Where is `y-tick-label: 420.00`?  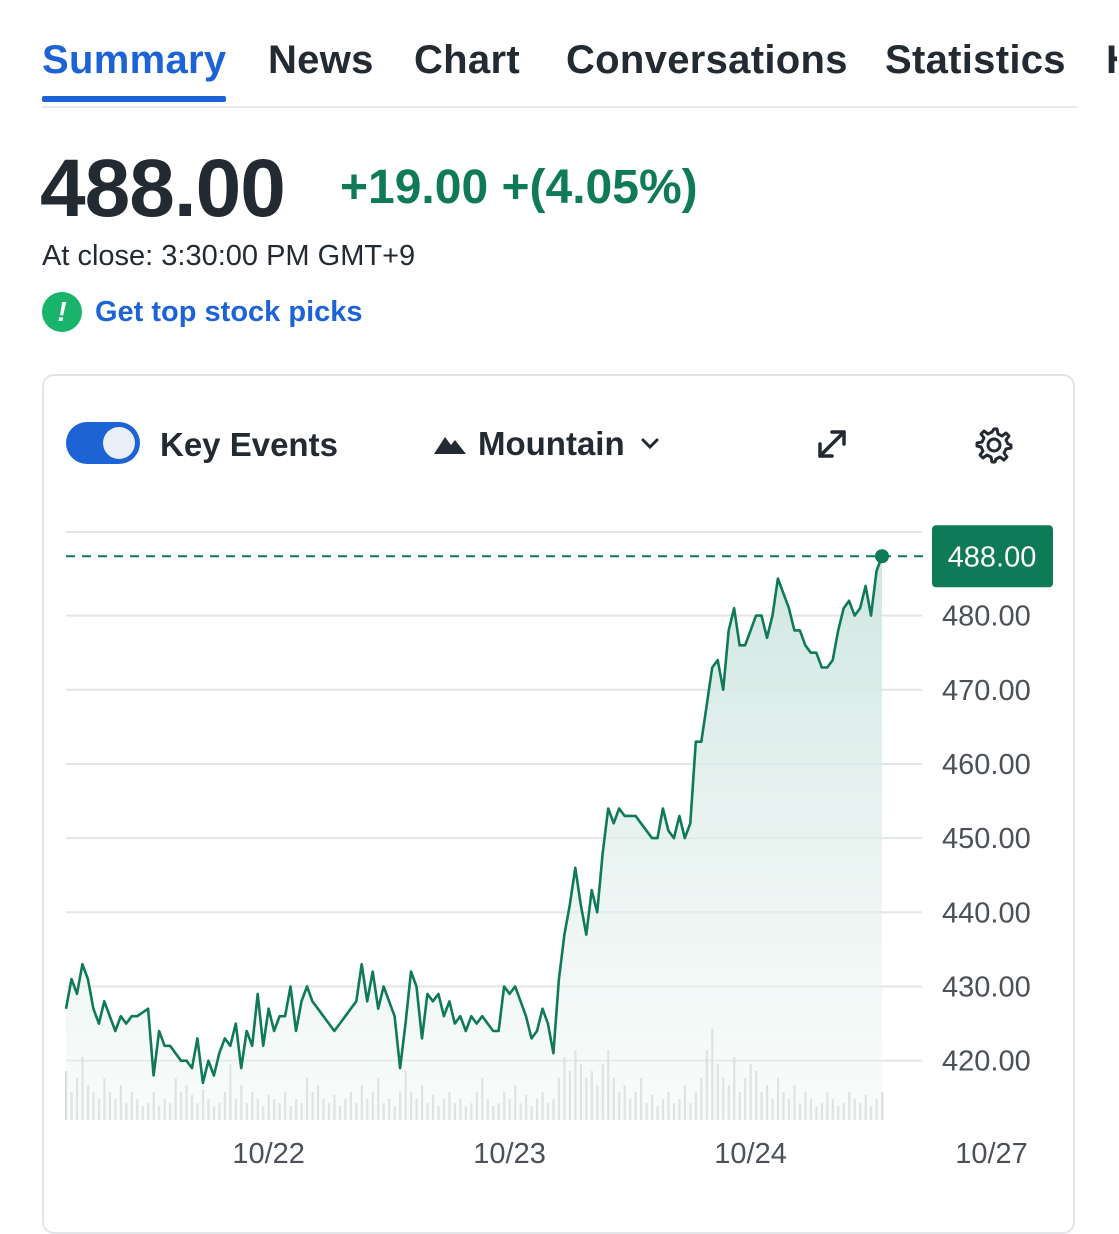
y-tick-label: 420.00 is located at coordinates (986, 1062).